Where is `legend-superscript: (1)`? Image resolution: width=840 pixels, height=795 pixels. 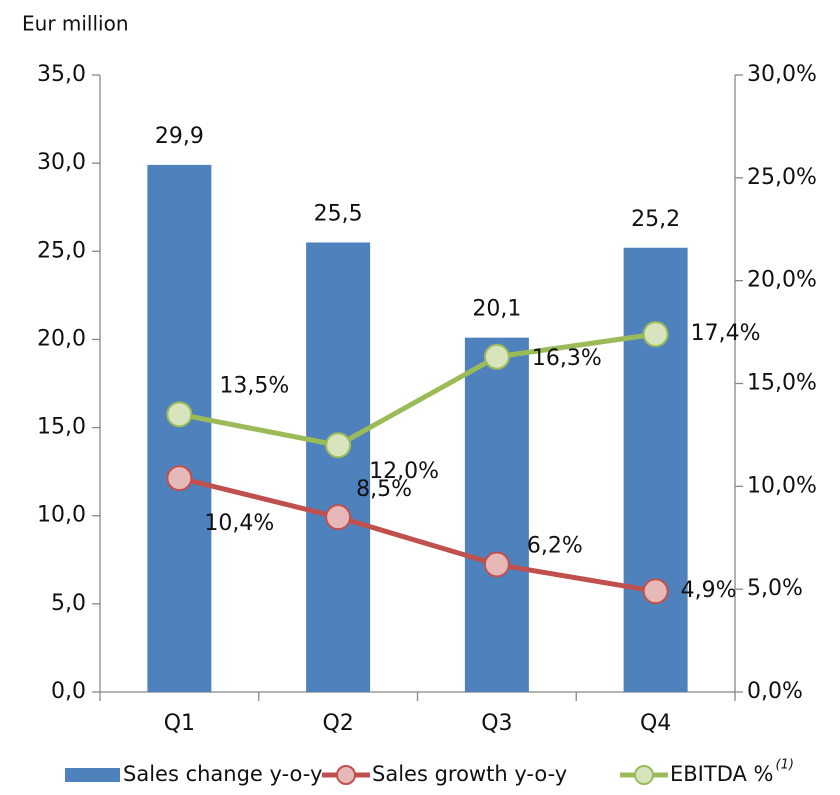 legend-superscript: (1) is located at coordinates (785, 765).